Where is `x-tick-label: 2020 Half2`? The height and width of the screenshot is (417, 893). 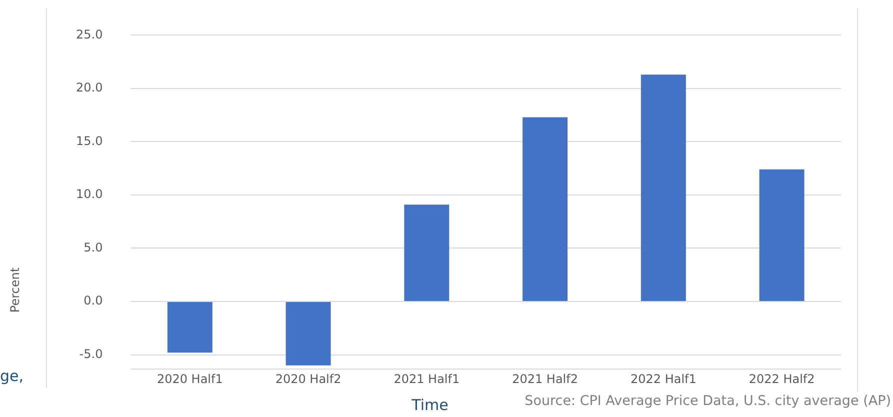
x-tick-label: 2020 Half2 is located at coordinates (308, 379).